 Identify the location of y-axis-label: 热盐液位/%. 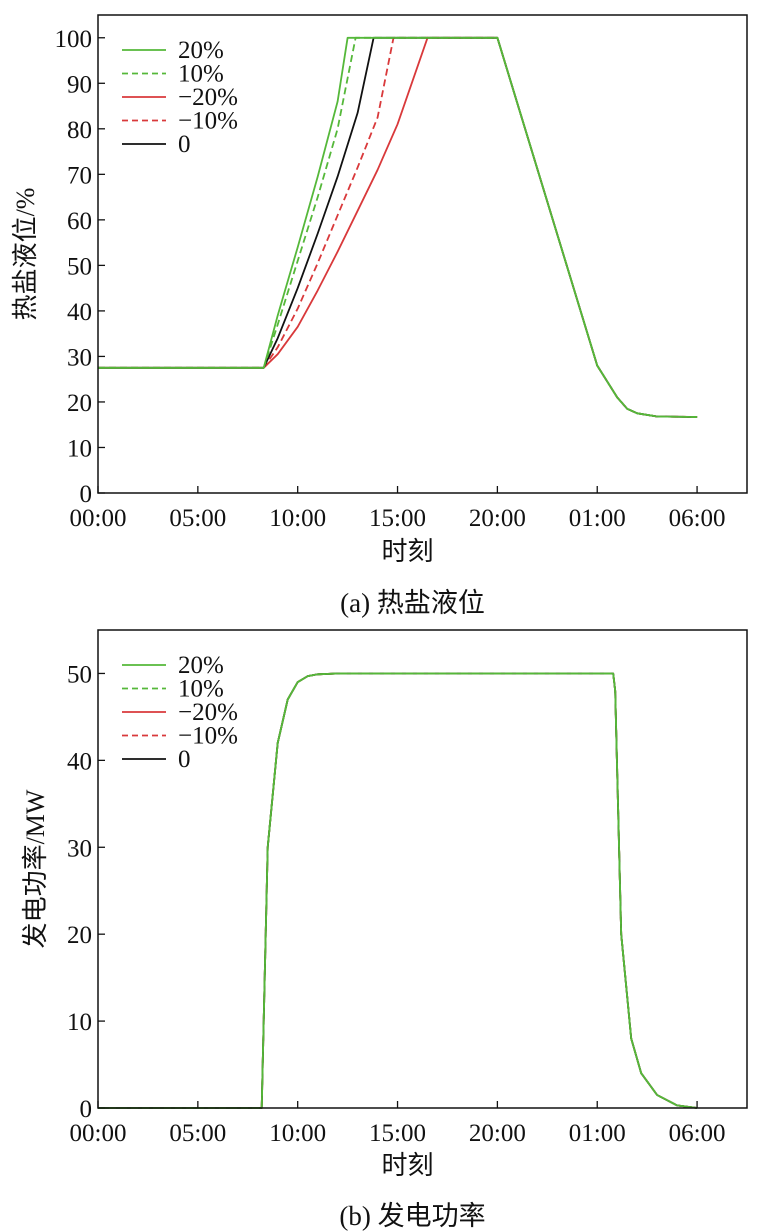
(25, 254).